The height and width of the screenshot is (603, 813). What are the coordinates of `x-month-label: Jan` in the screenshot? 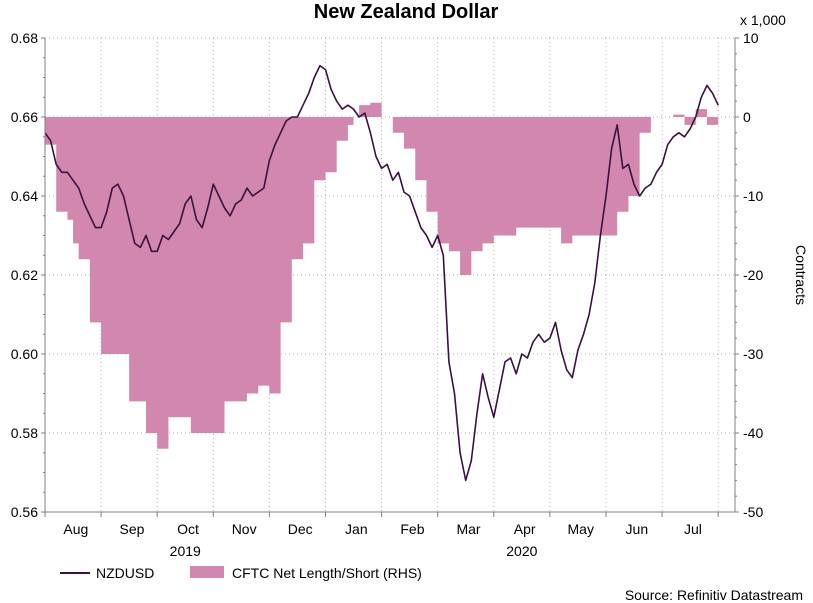 It's located at (356, 529).